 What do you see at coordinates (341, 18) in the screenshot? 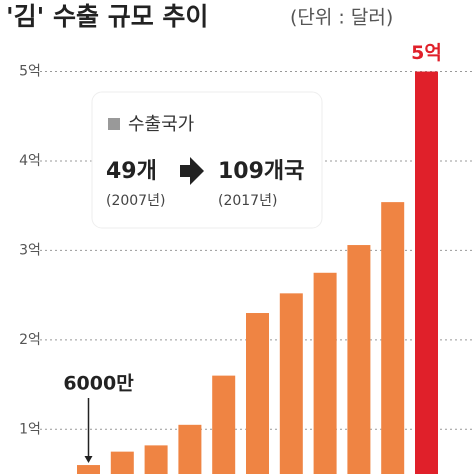
I see `chart-subtitle: (단위 : 달러)` at bounding box center [341, 18].